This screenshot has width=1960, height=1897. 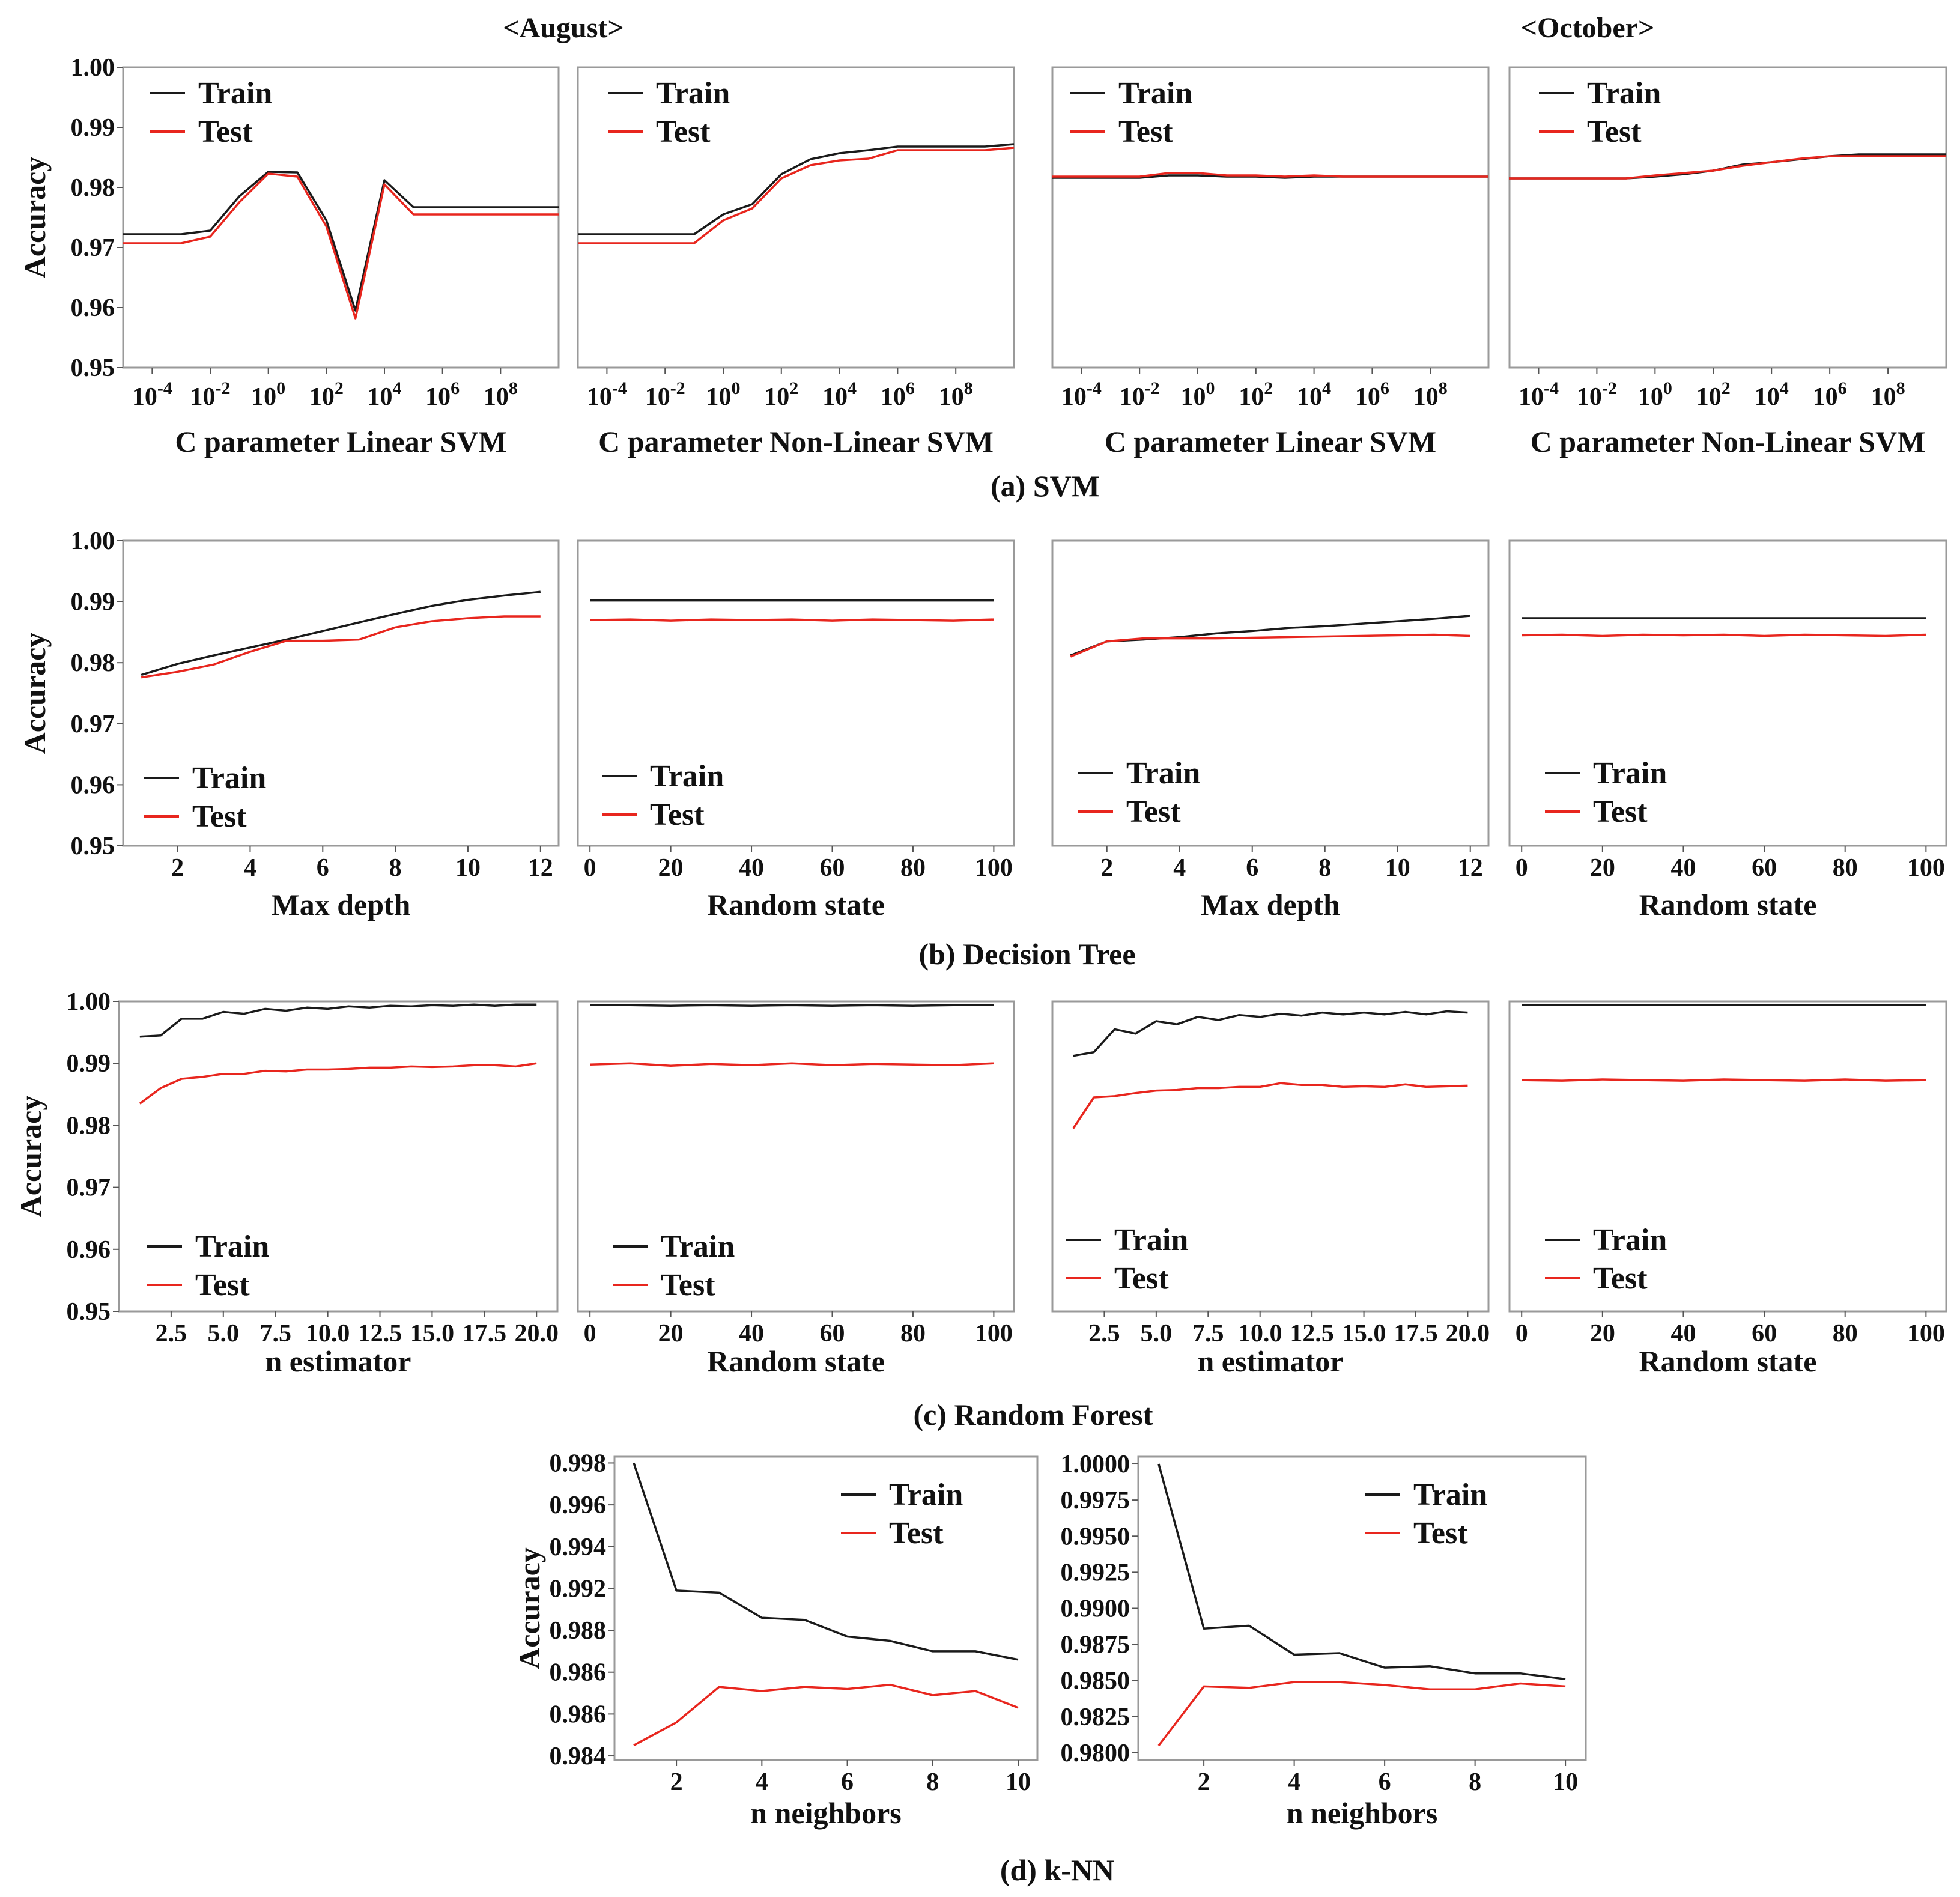 I want to click on y-tick-label: 0.994, so click(x=578, y=1547).